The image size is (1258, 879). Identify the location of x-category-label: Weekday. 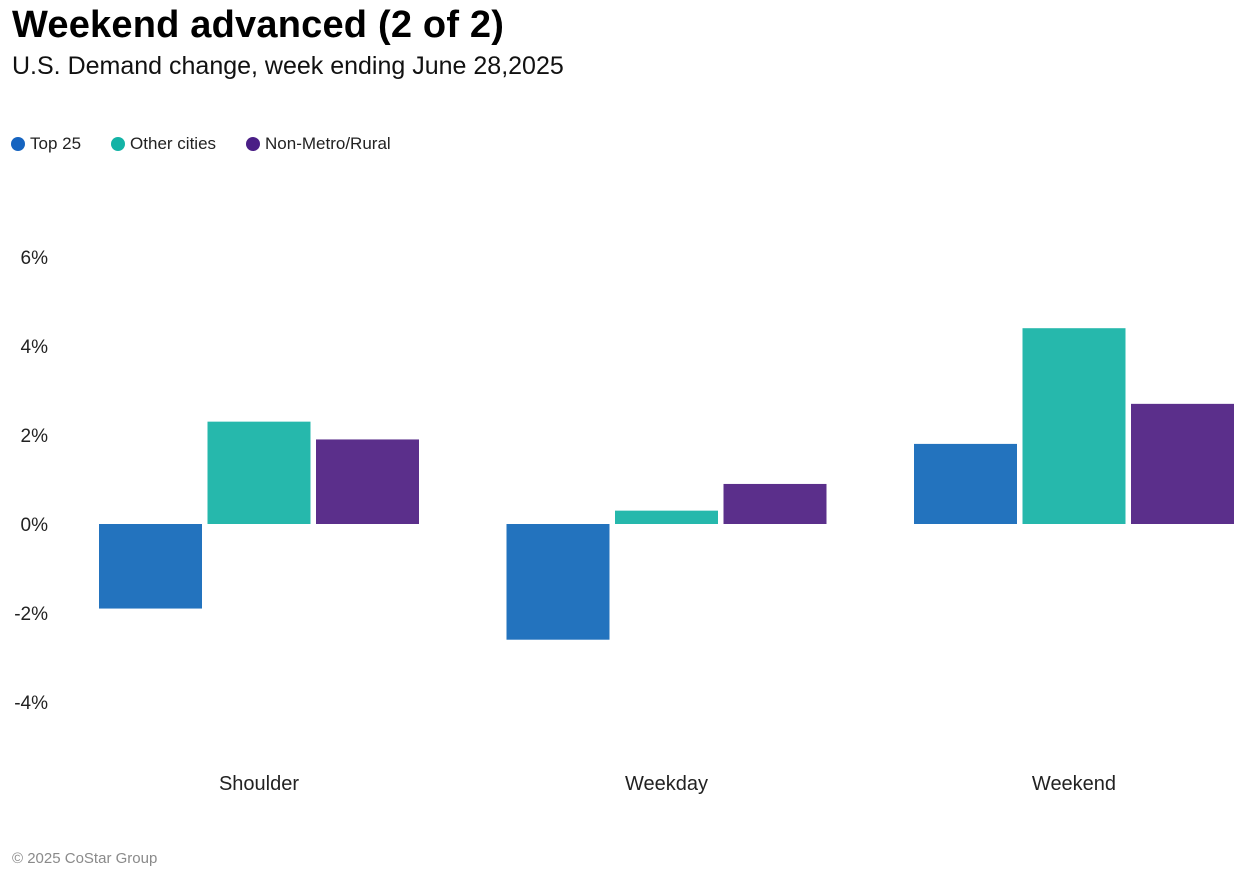
(666, 784).